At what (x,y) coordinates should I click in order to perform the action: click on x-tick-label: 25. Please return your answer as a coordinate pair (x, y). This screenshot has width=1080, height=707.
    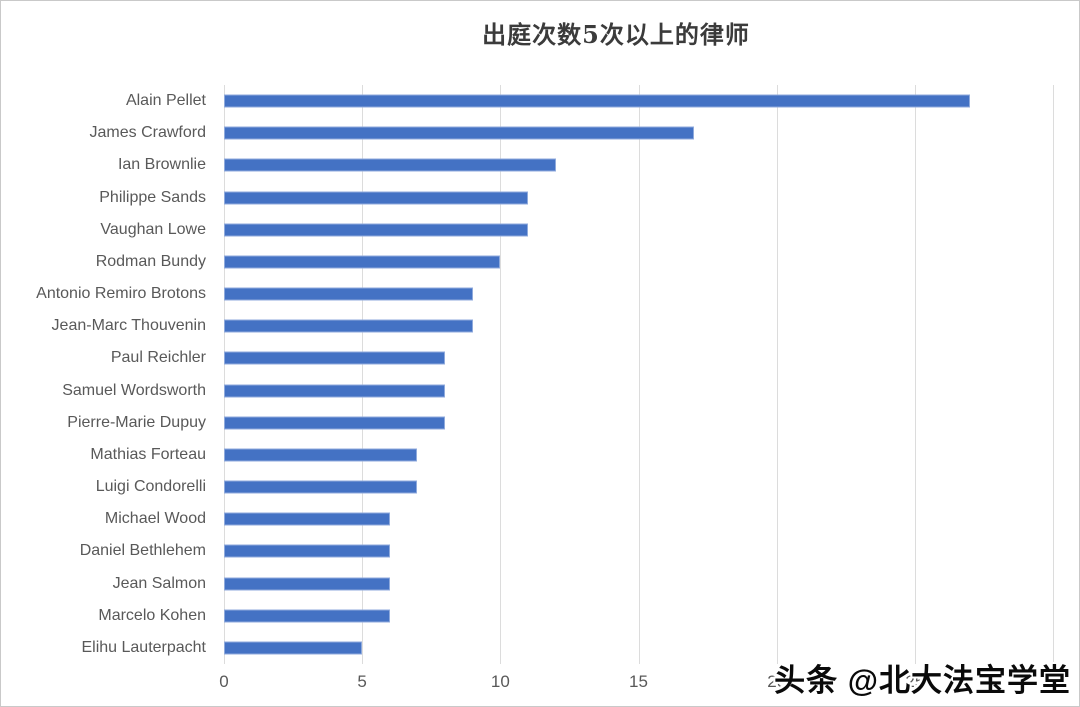
    Looking at the image, I should click on (915, 681).